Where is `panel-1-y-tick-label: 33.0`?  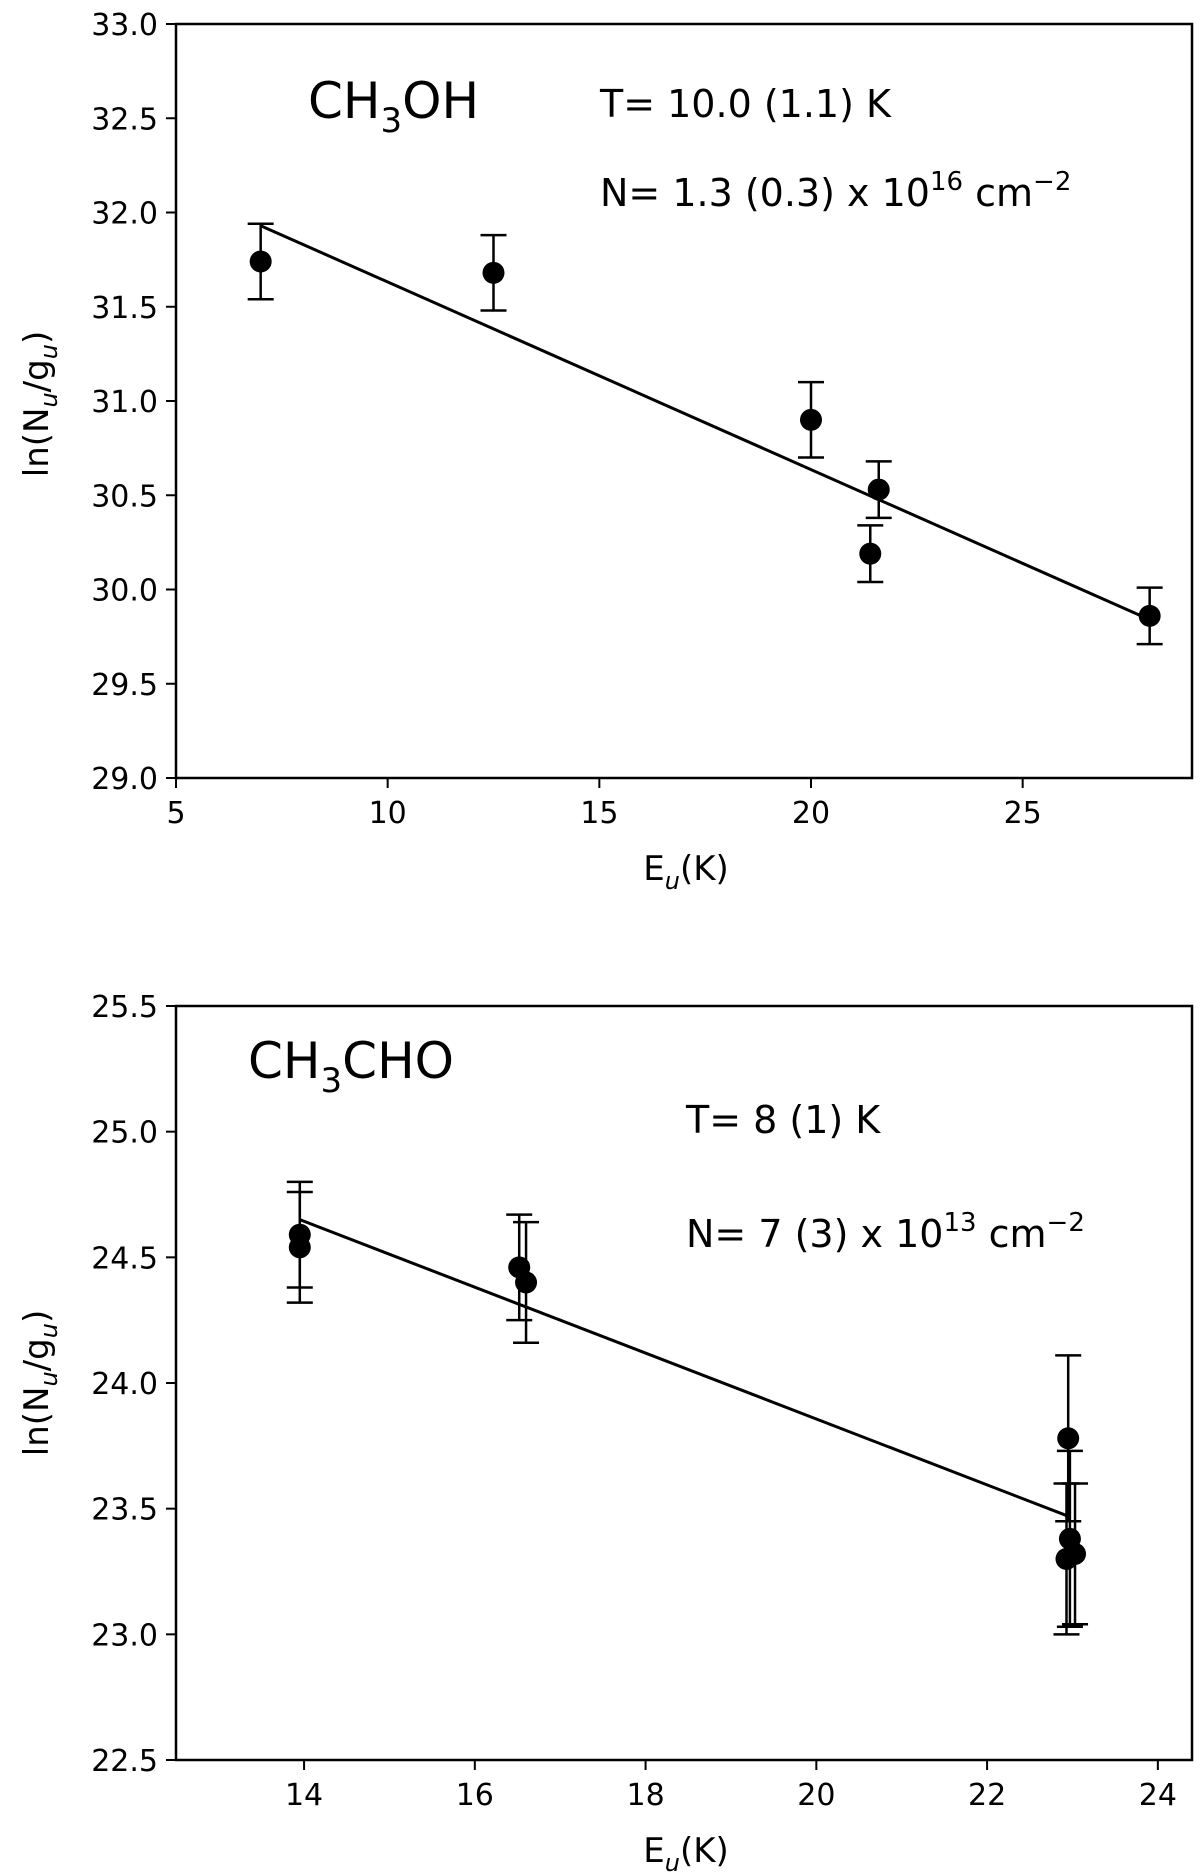 panel-1-y-tick-label: 33.0 is located at coordinates (124, 25).